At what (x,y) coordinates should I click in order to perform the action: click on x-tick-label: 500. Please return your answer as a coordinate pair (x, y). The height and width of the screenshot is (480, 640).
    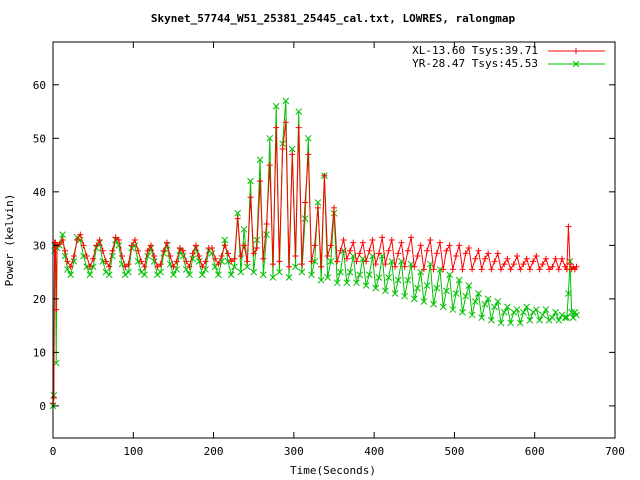
    Looking at the image, I should click on (454, 451).